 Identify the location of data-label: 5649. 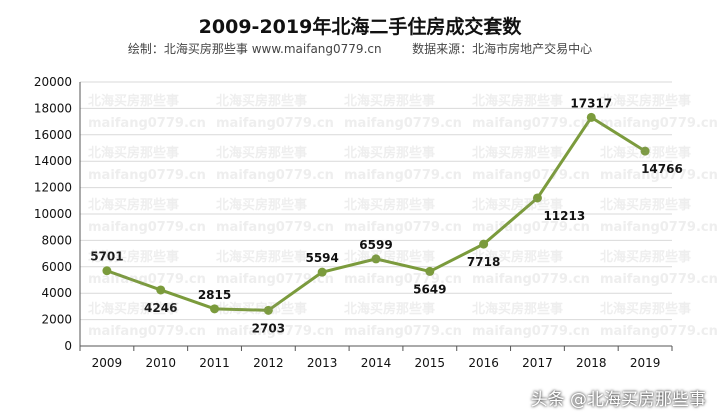
(429, 289).